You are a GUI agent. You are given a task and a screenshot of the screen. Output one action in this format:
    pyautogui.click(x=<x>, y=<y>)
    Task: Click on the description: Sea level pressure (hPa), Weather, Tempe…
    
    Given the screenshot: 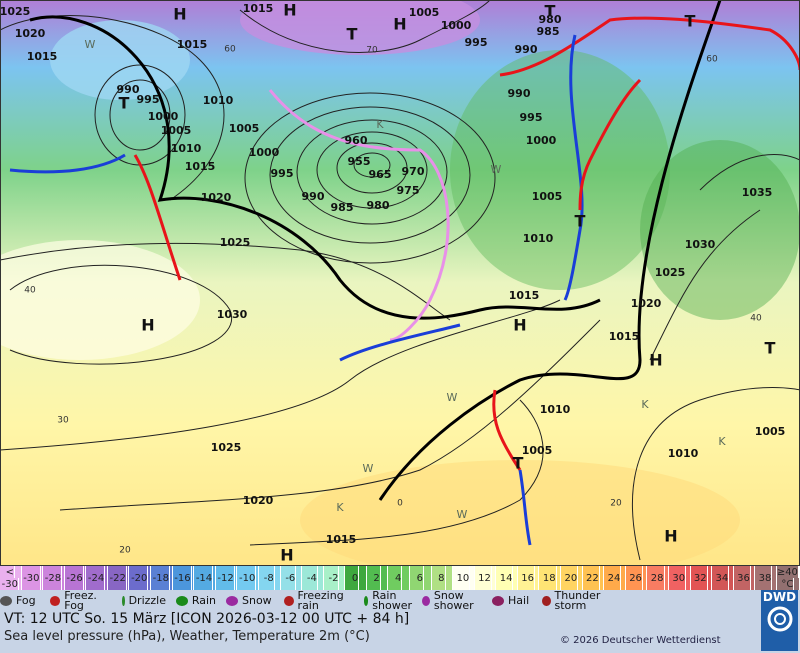 What is the action you would take?
    pyautogui.click(x=187, y=636)
    